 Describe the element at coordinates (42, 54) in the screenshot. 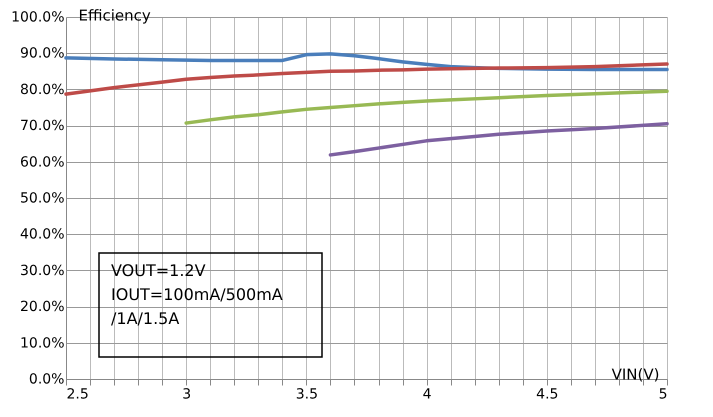

I see `y-tick-label: 90.0%` at that location.